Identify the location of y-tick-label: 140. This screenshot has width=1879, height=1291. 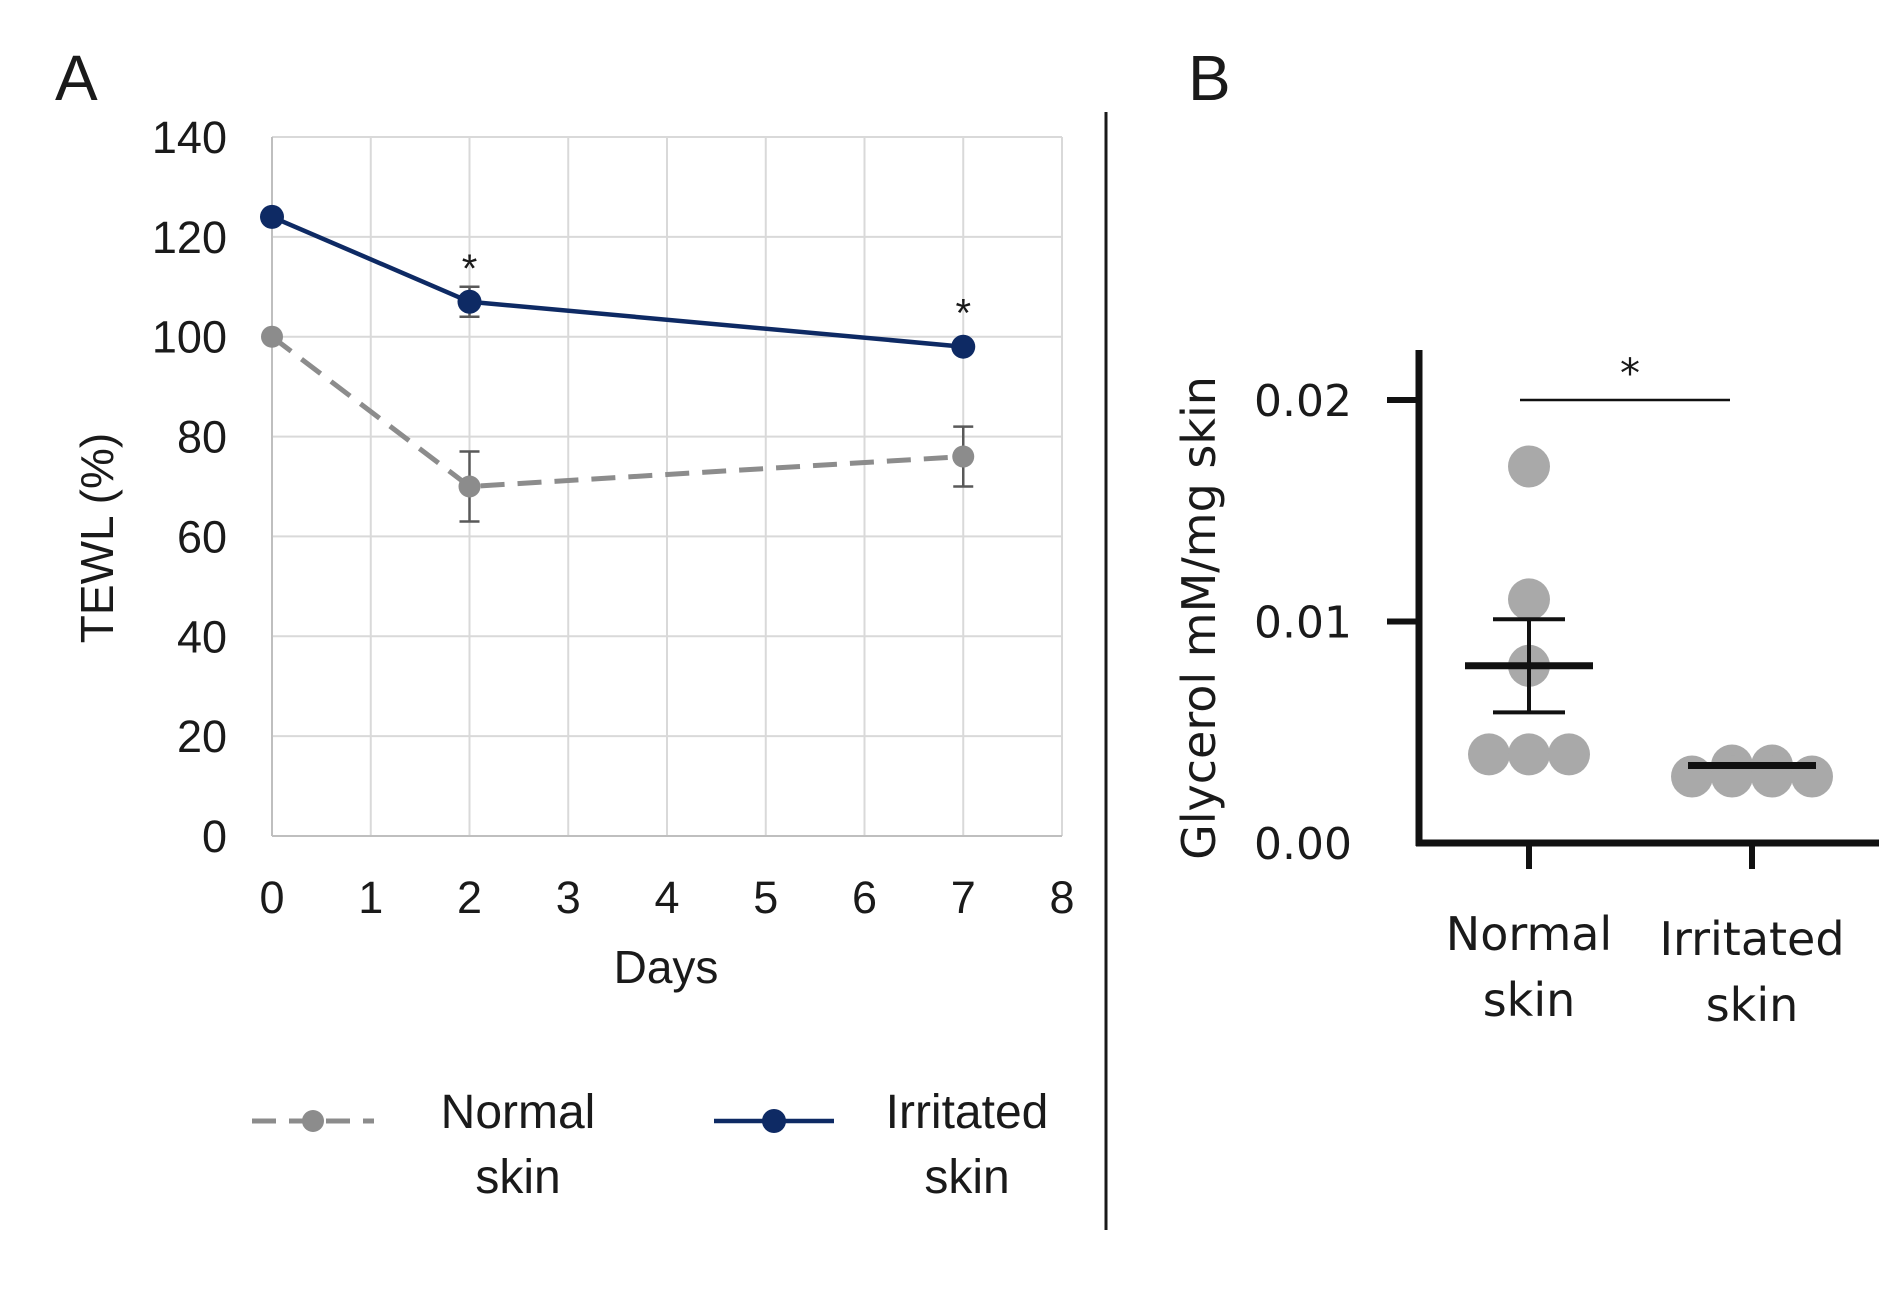
(189, 137).